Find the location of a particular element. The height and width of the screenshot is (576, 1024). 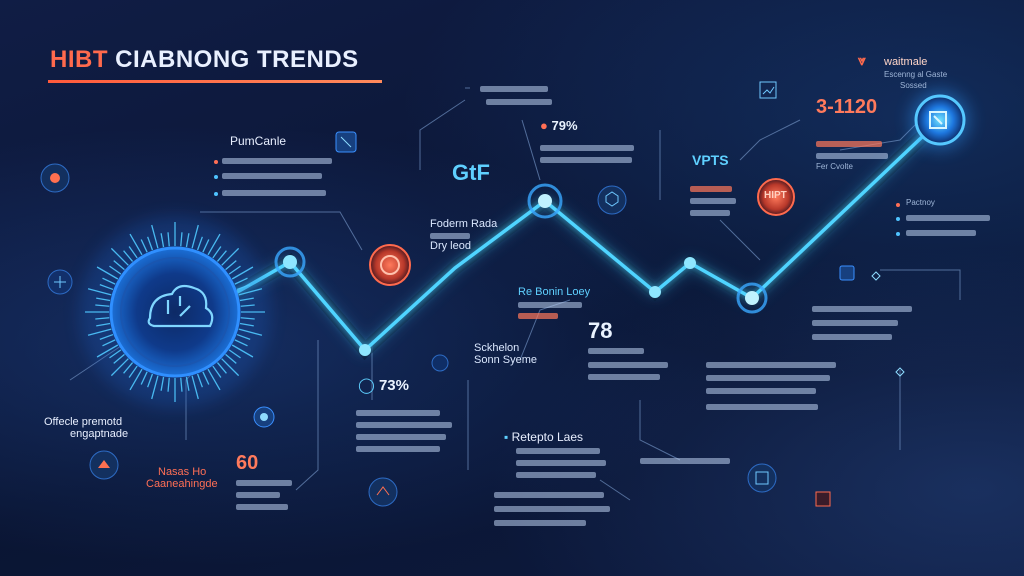

cube-icon is located at coordinates (346, 142).